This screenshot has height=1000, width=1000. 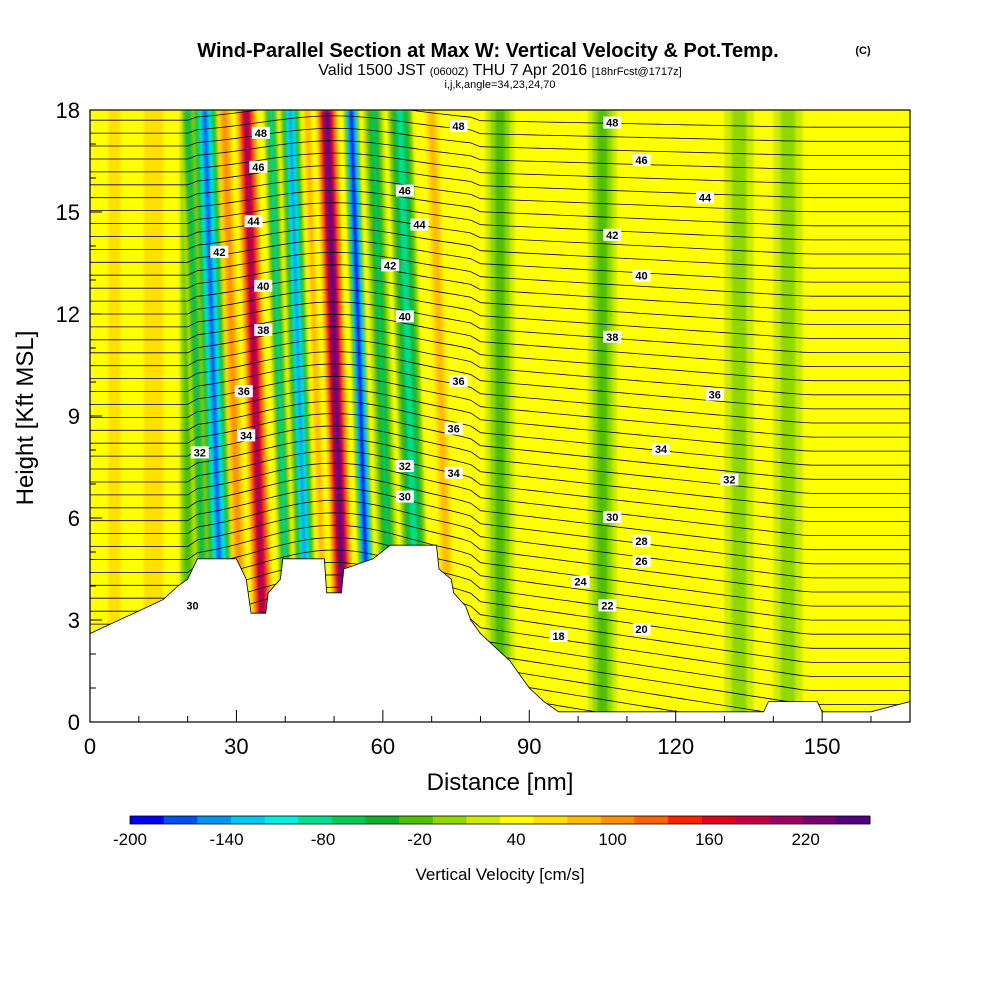 I want to click on y-tick-label: 12, so click(x=68, y=314).